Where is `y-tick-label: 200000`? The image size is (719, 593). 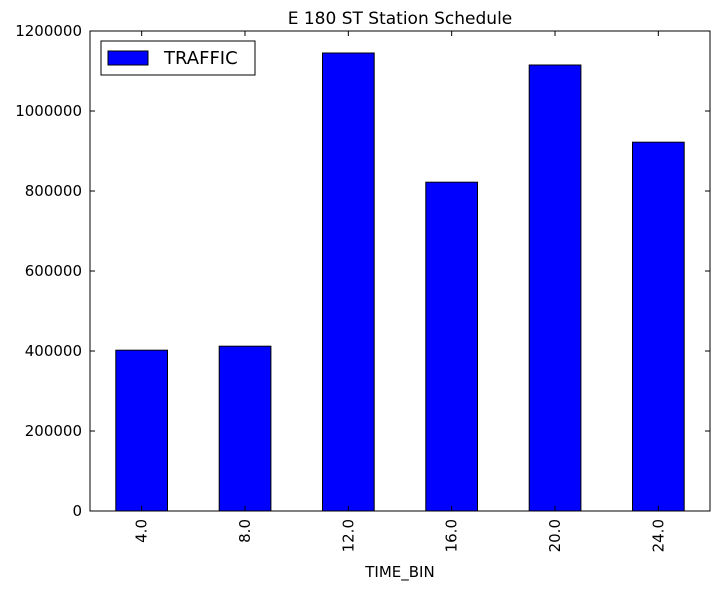 y-tick-label: 200000 is located at coordinates (53, 431).